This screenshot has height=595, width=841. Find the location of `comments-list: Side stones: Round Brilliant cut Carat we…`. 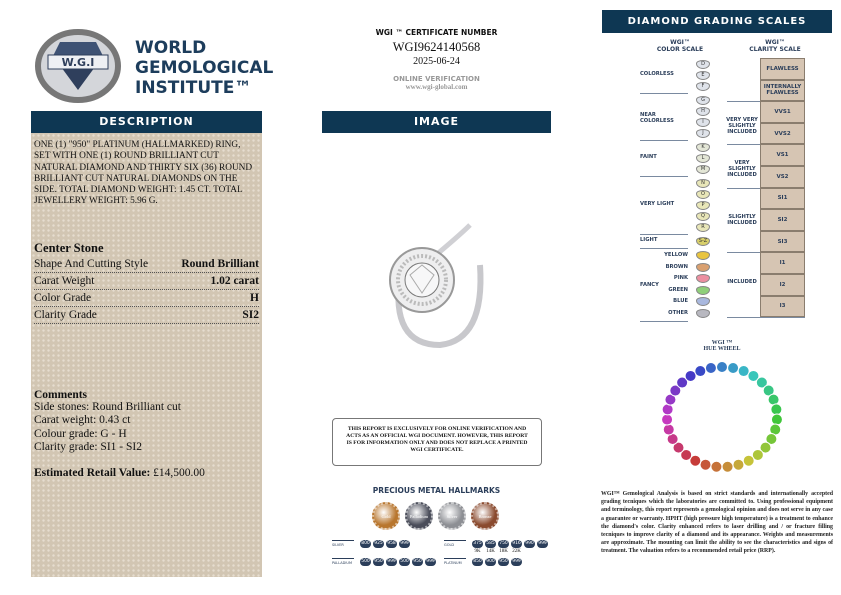

comments-list: Side stones: Round Brilliant cut Carat we… is located at coordinates (146, 428).